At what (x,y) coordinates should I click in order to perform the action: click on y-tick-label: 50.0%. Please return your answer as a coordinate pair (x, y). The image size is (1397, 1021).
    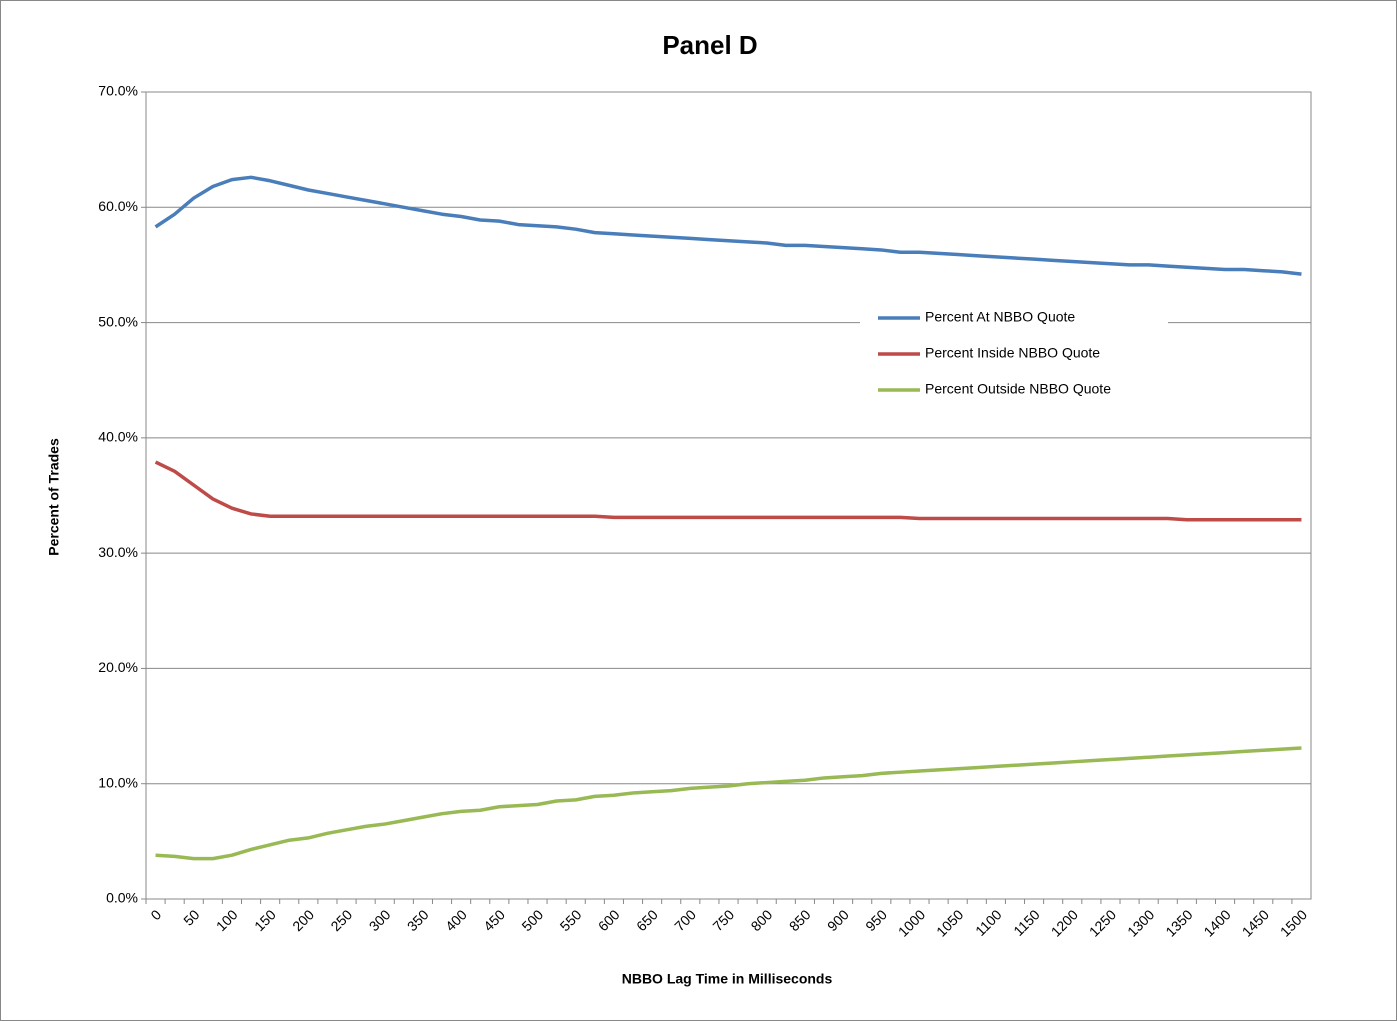
    Looking at the image, I should click on (118, 321).